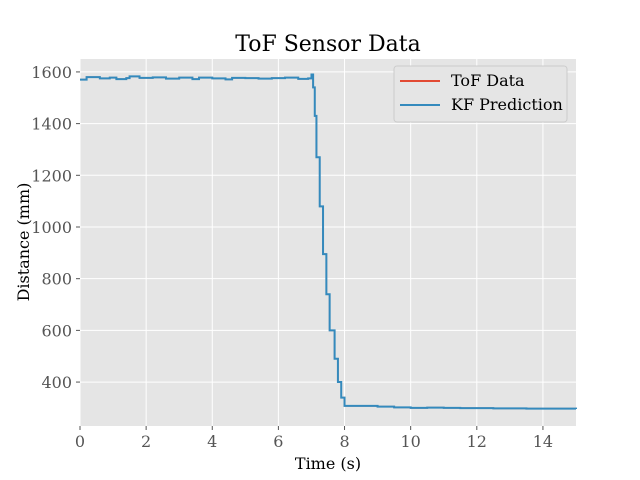  I want to click on x-tick-label: 14, so click(543, 441).